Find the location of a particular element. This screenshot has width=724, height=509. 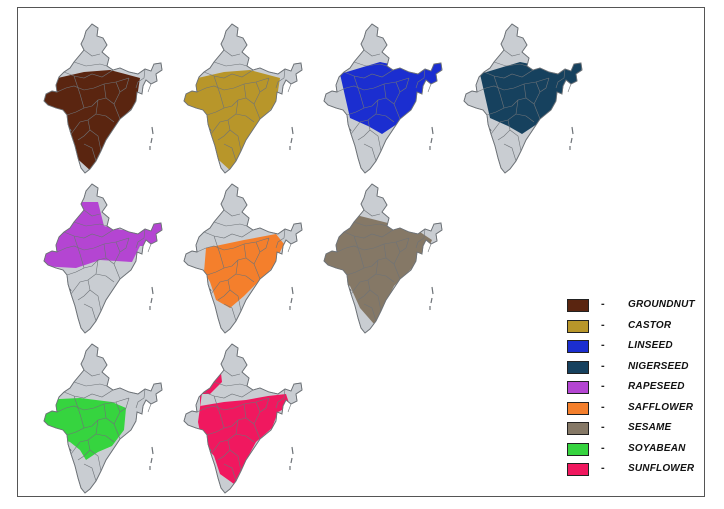

map-safflower is located at coordinates (243, 258).